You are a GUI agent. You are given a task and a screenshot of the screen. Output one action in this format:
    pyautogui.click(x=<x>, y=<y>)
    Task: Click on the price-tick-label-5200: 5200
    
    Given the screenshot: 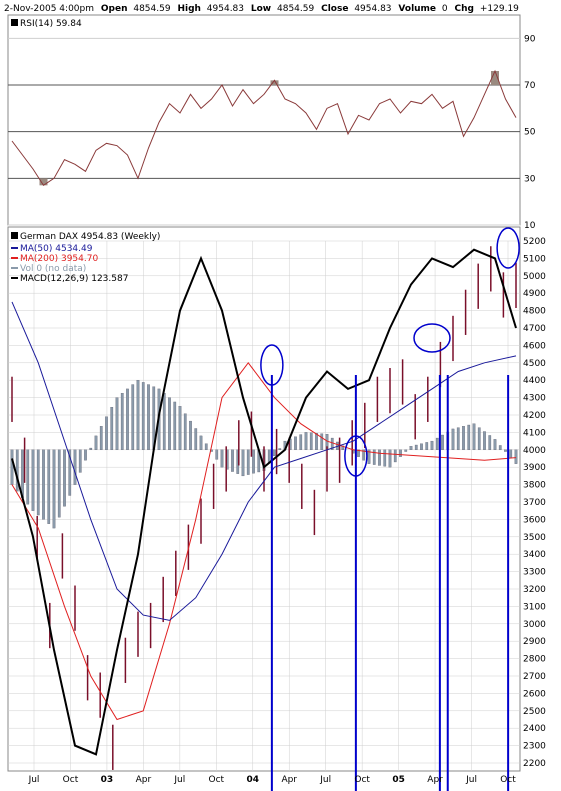 What is the action you would take?
    pyautogui.click(x=534, y=242)
    